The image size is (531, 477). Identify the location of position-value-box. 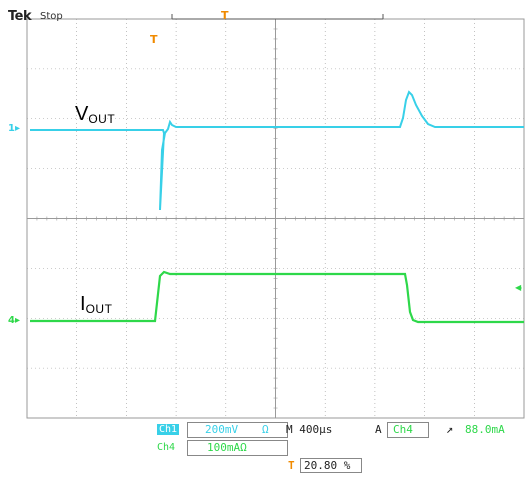
(331, 465).